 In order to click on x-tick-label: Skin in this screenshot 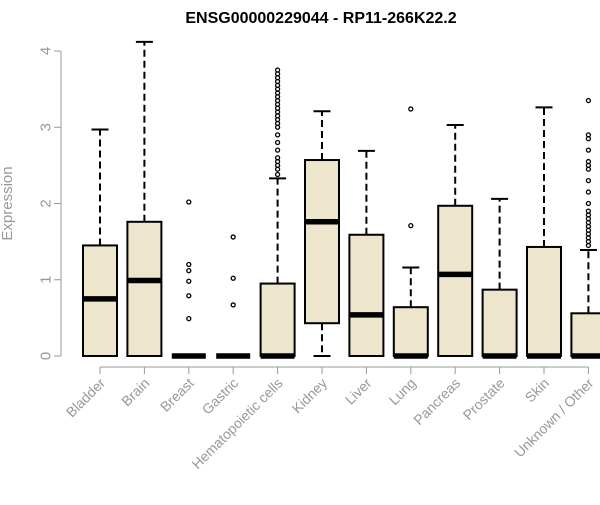, I will do `click(537, 390)`.